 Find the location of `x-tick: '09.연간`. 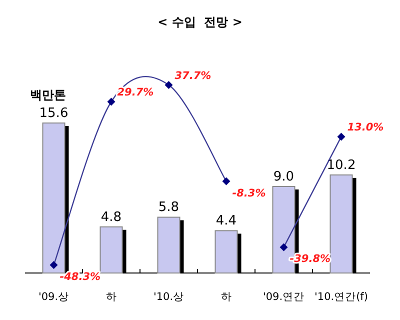

x-tick: '09.연간 is located at coordinates (283, 297).